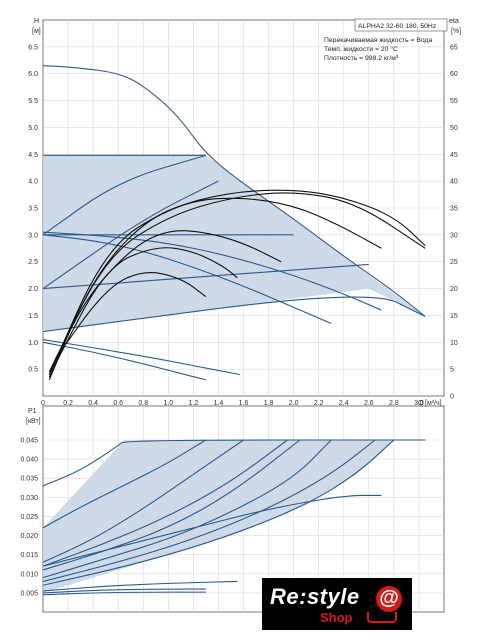 The height and width of the screenshot is (640, 483). I want to click on model-box, so click(401, 25).